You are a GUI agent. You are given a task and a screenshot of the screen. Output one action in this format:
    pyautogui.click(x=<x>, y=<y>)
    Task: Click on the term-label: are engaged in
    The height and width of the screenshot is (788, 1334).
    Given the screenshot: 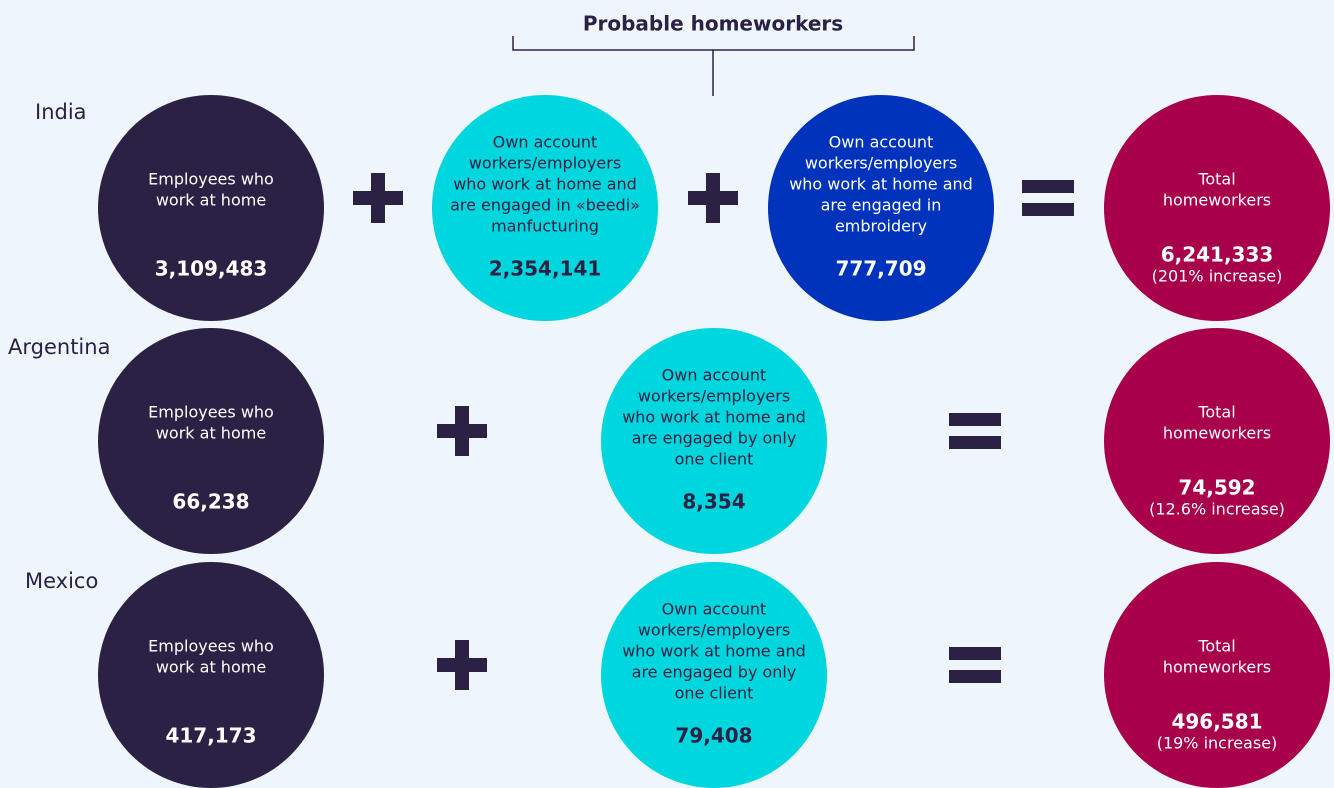 What is the action you would take?
    pyautogui.click(x=881, y=205)
    